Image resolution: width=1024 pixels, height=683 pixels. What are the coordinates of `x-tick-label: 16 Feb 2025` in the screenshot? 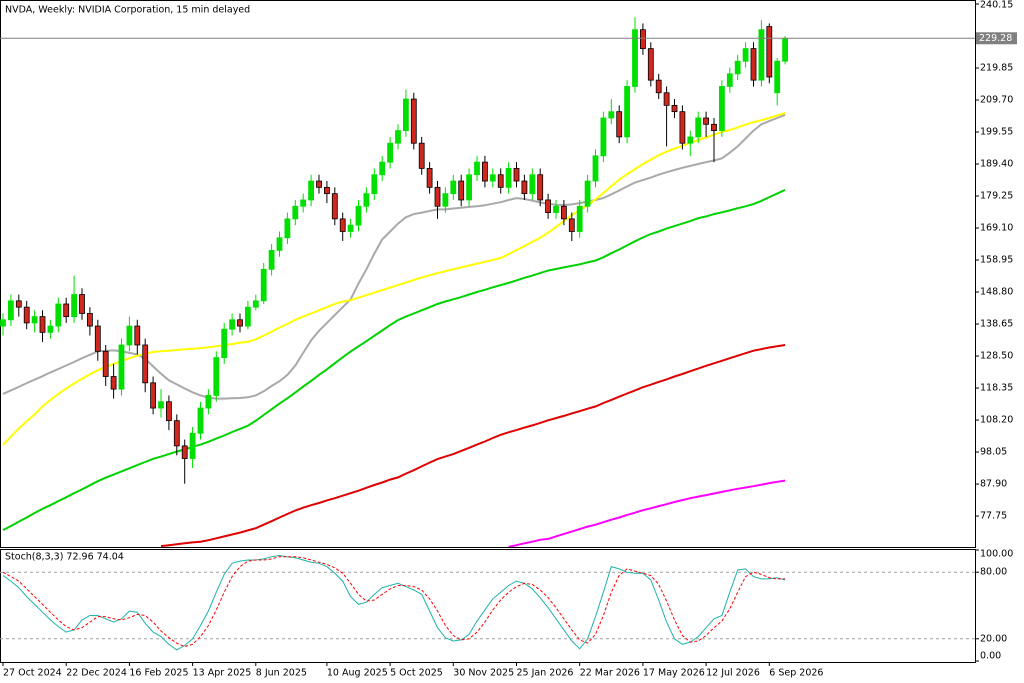 It's located at (158, 673).